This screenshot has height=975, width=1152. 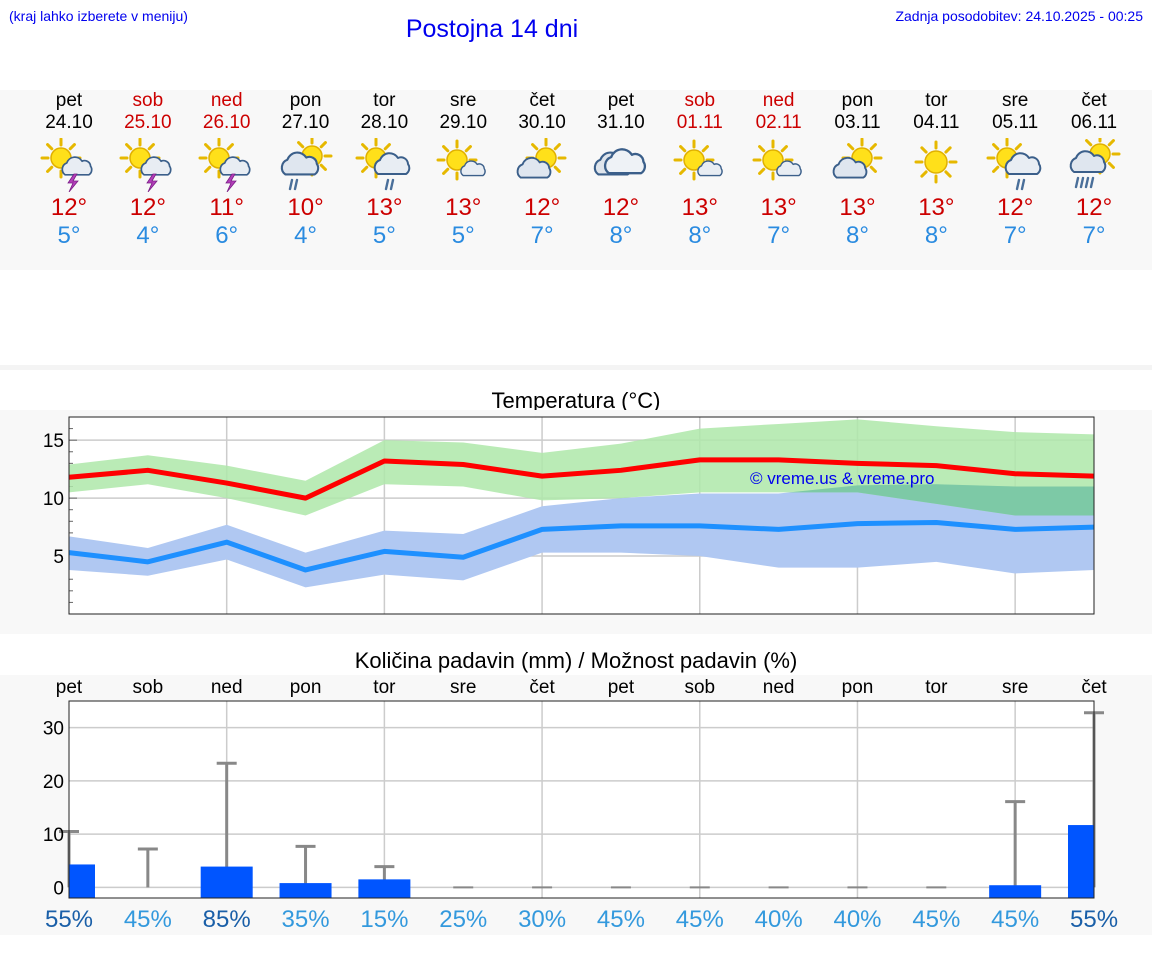 I want to click on day-label: ned, so click(x=779, y=687).